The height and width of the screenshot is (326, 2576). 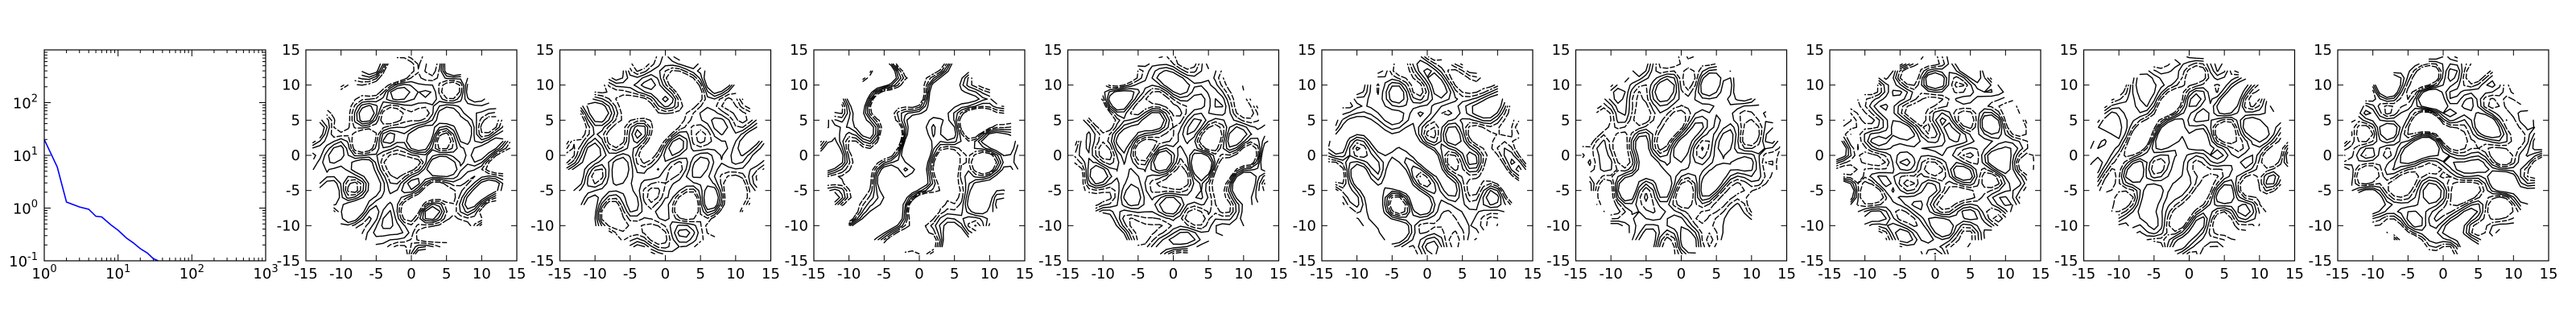 I want to click on chart-panel-contour-5: -15 -10 -5 0 5 10 15 -15 -10 -5 0 5 10 15, so click(x=1417, y=162).